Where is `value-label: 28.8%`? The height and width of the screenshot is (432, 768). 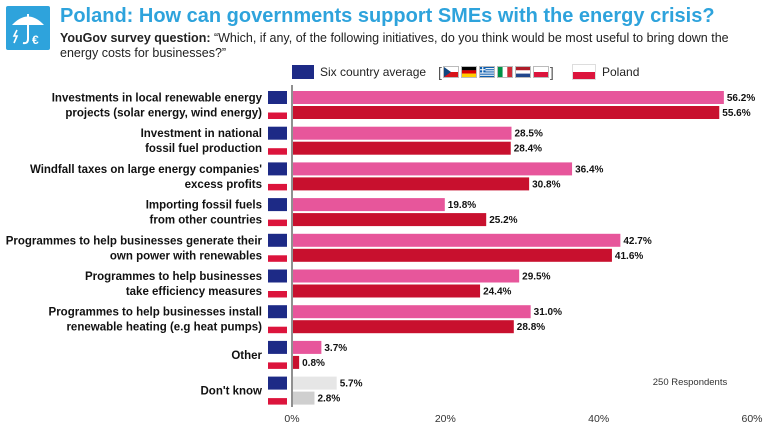
value-label: 28.8% is located at coordinates (531, 327).